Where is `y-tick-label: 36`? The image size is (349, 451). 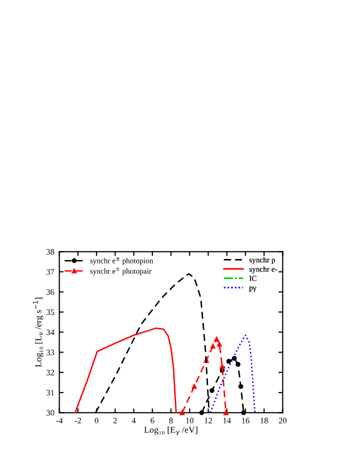
y-tick-label: 36 is located at coordinates (50, 292).